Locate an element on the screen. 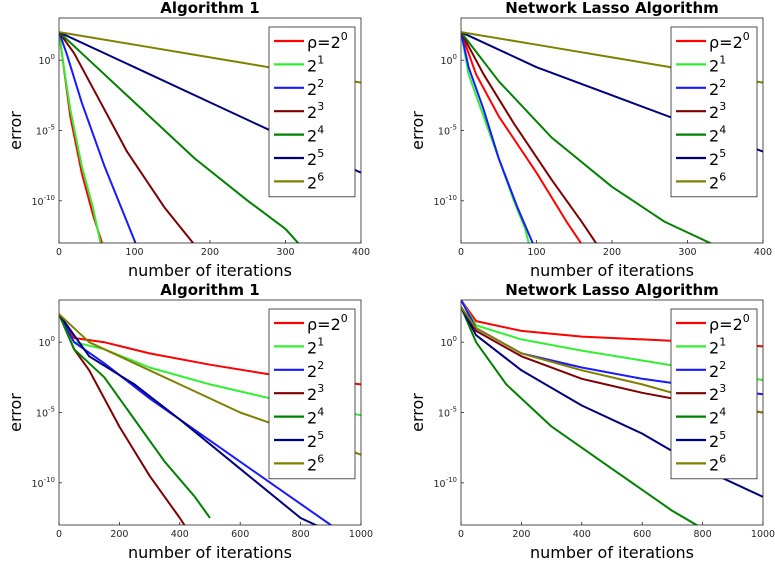 This screenshot has height=569, width=775. x-tick-label: 100 is located at coordinates (134, 252).